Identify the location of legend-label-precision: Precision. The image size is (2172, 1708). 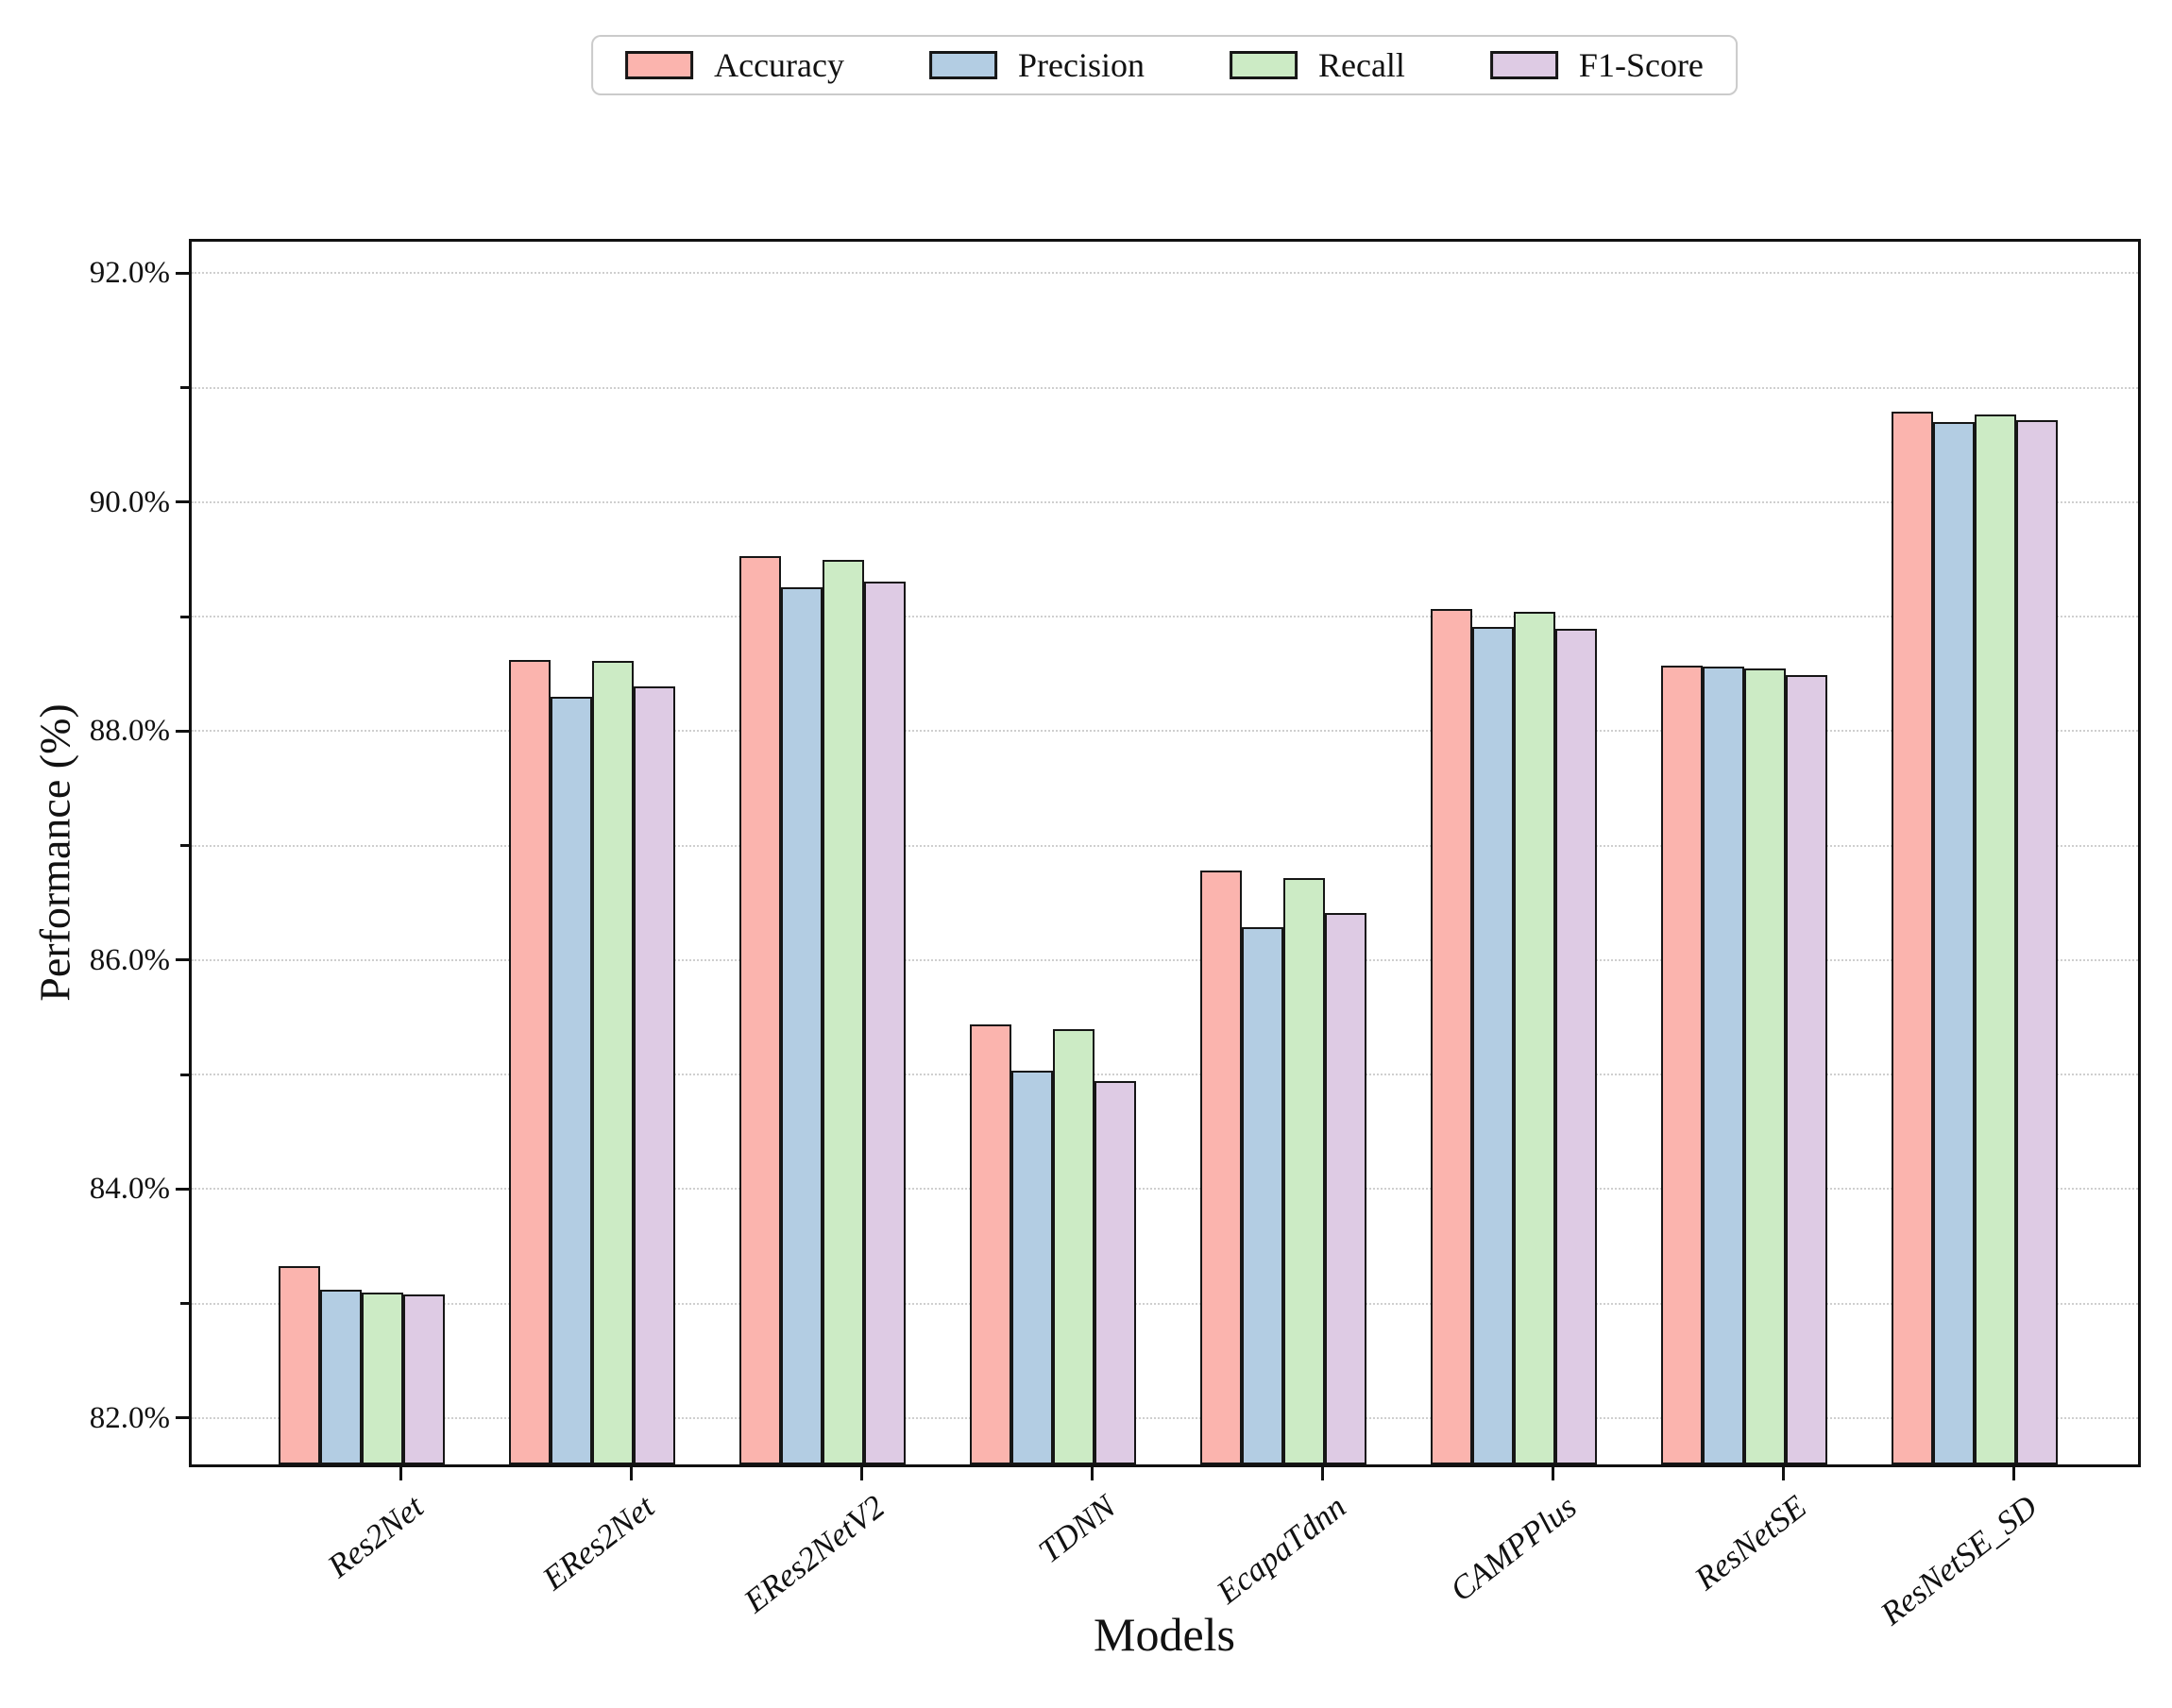
(1081, 65).